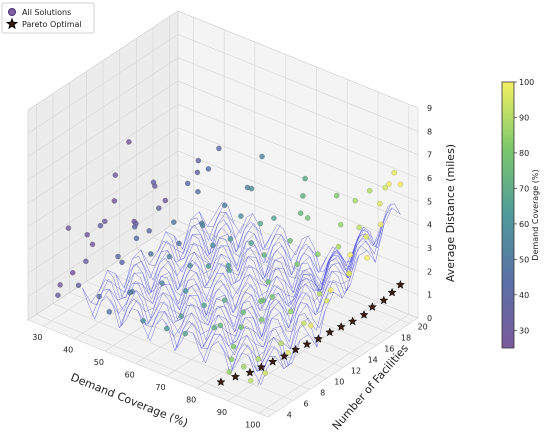 This screenshot has width=550, height=434. I want to click on colorbar: 30 40 50 60 70 80 90 100 Demand Coverage (%), so click(520, 213).